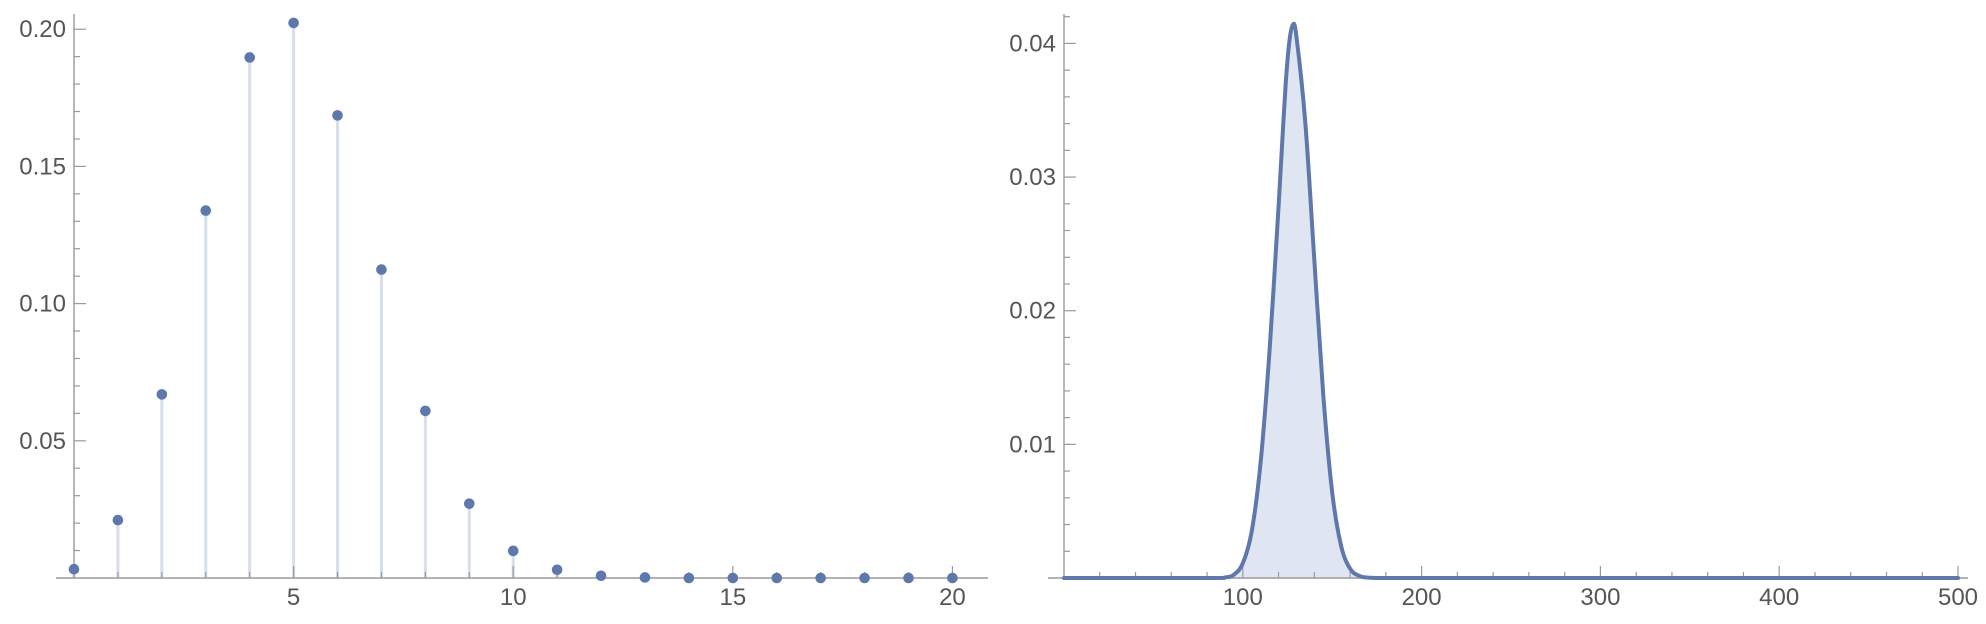 The width and height of the screenshot is (1986, 624). Describe the element at coordinates (42, 29) in the screenshot. I see `y-tick-label: 0.20` at that location.